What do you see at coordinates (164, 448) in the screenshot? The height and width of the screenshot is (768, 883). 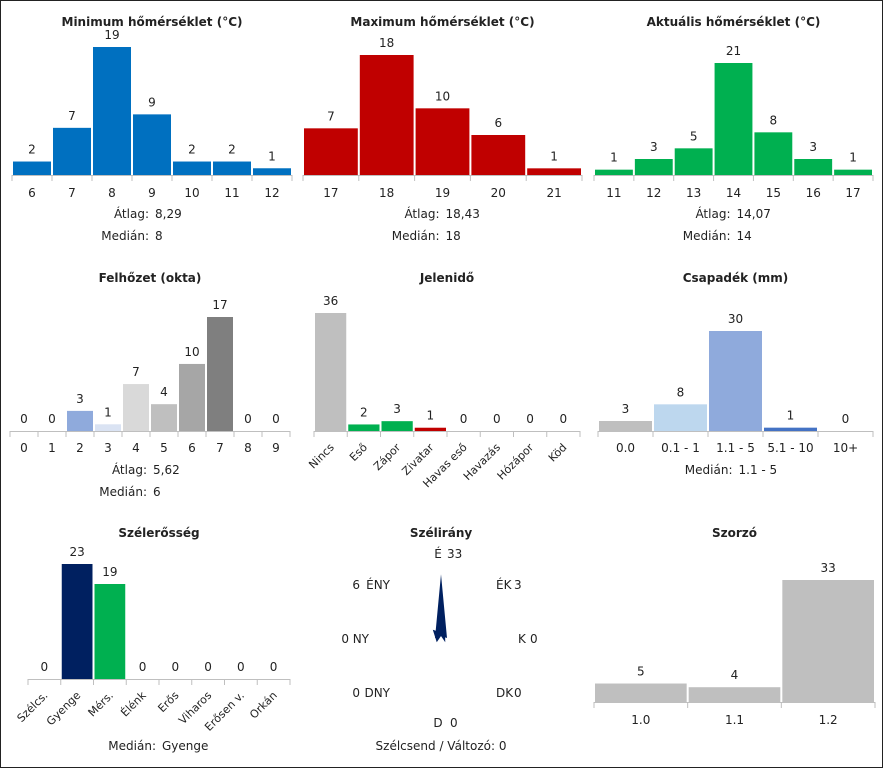 I see `tick-label: 5` at bounding box center [164, 448].